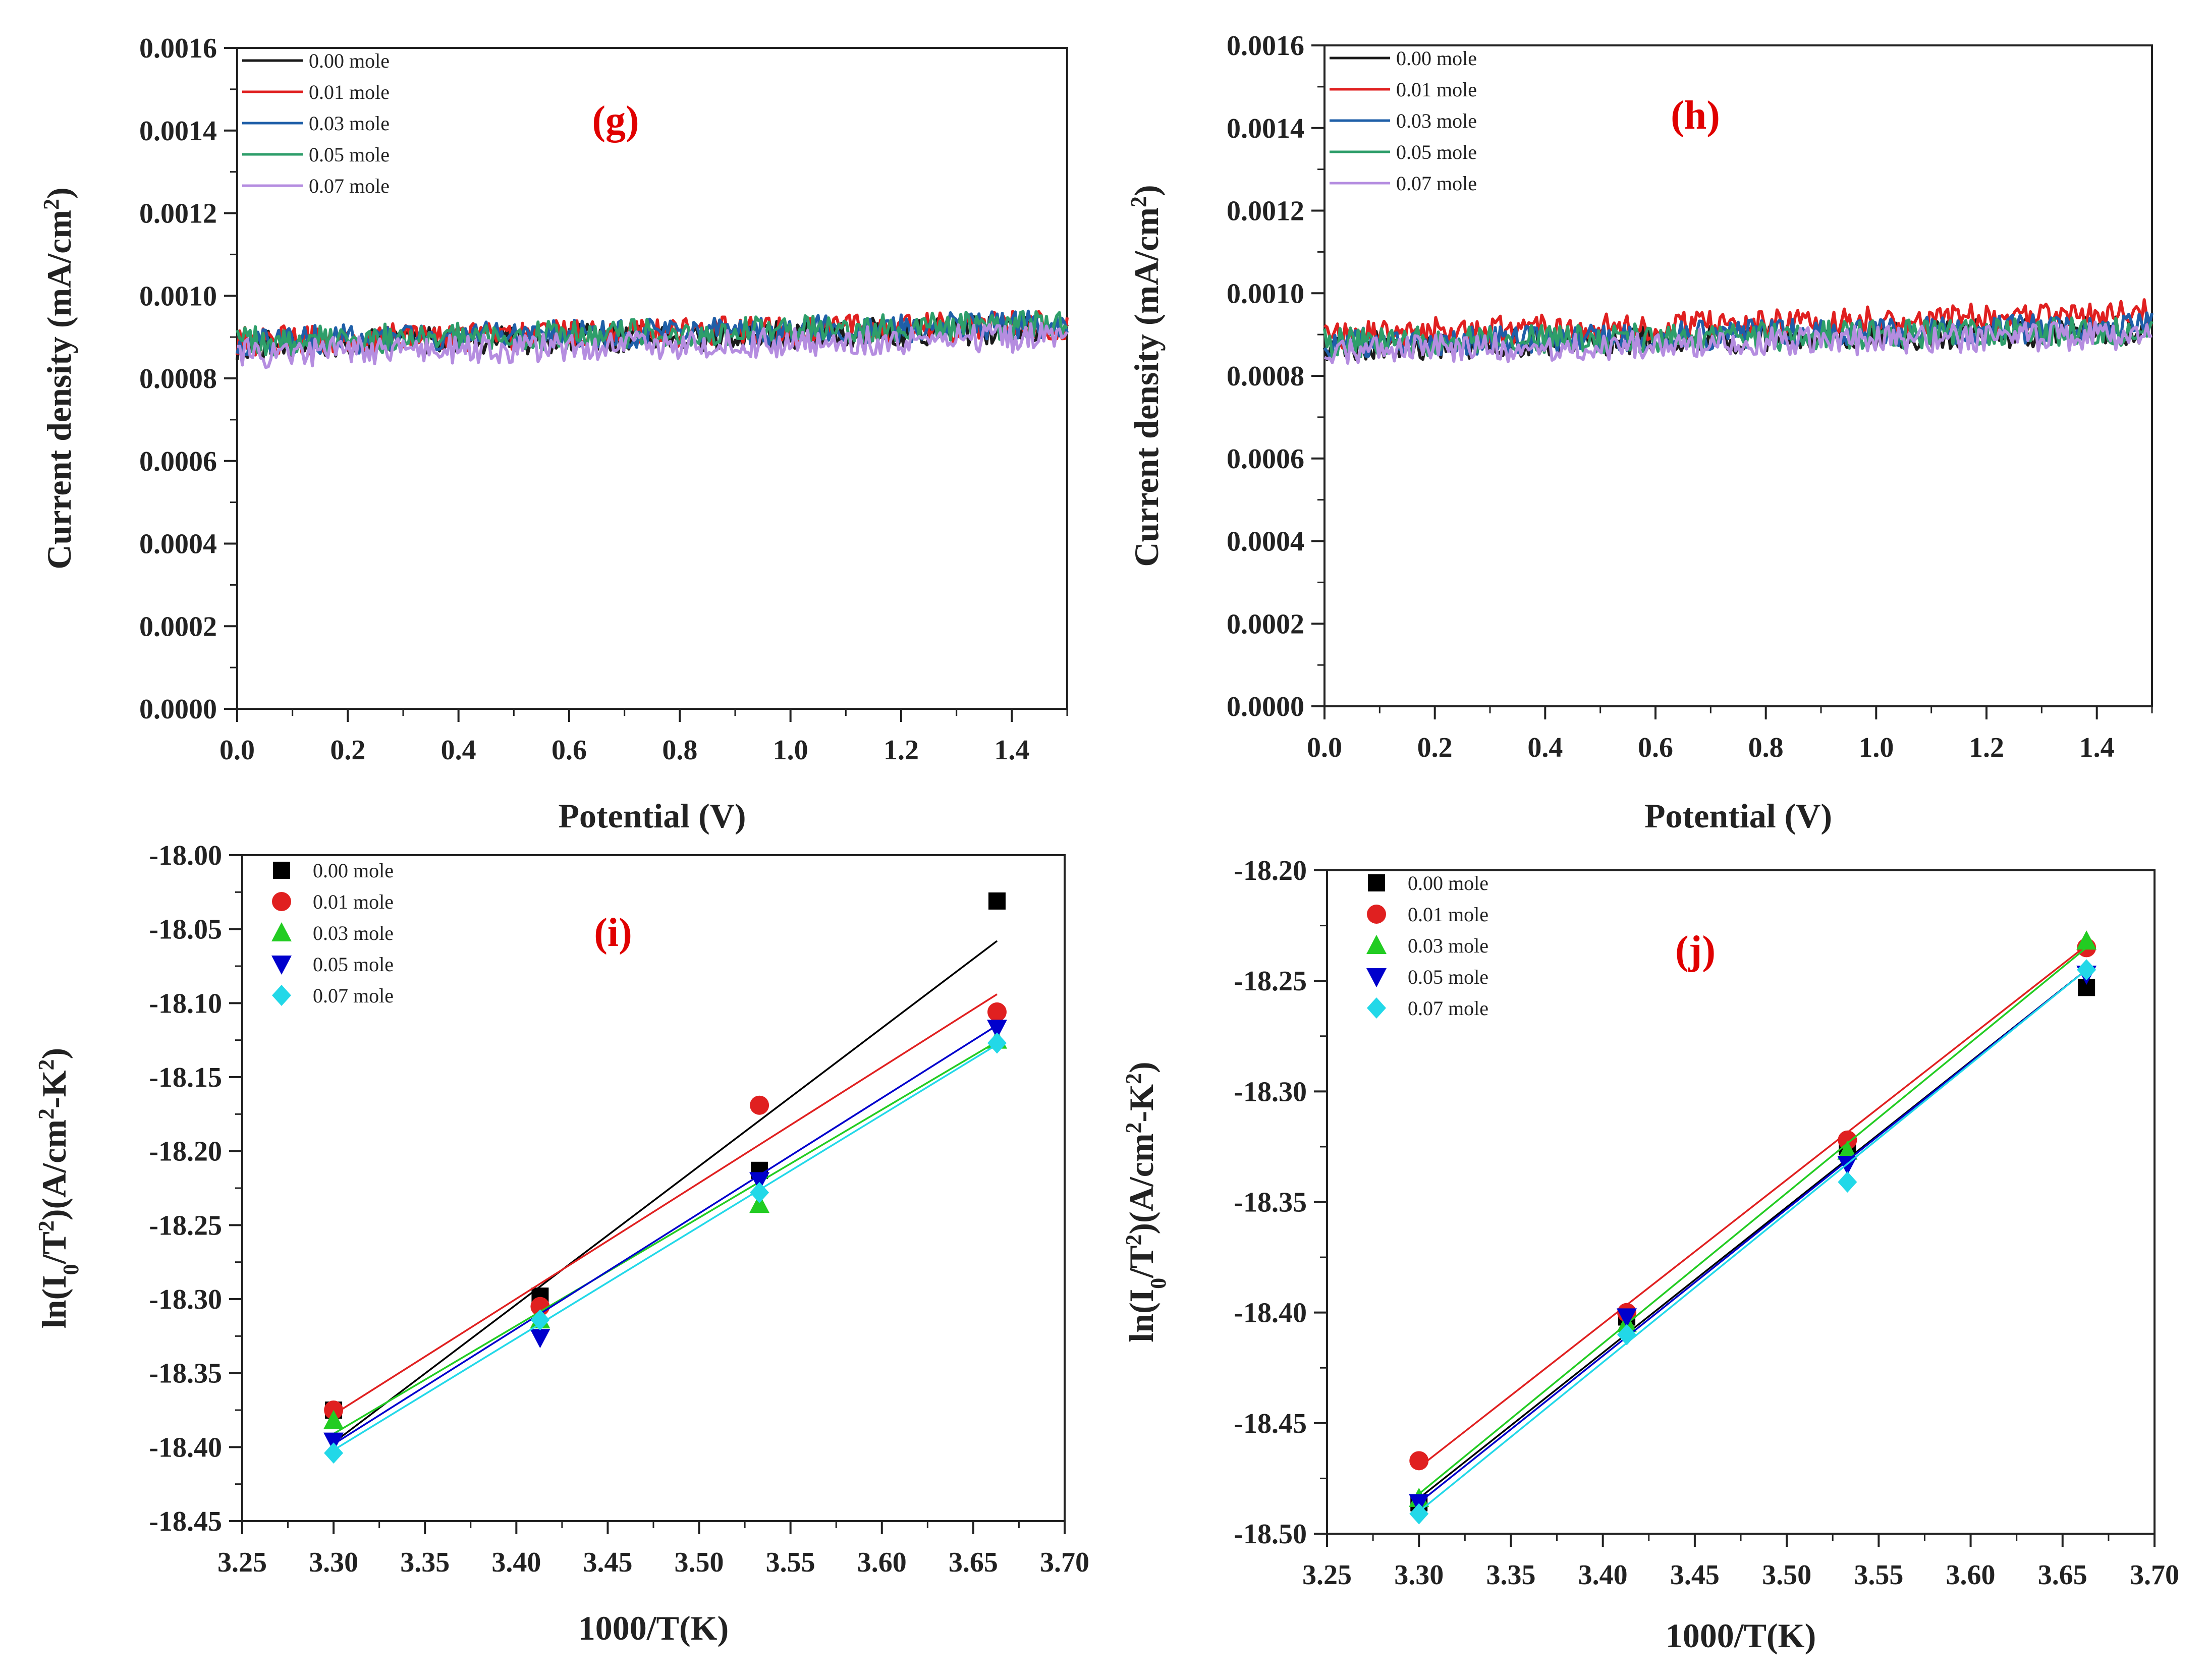 The width and height of the screenshot is (2208, 1680). I want to click on x-tick-label: 1.2, so click(901, 750).